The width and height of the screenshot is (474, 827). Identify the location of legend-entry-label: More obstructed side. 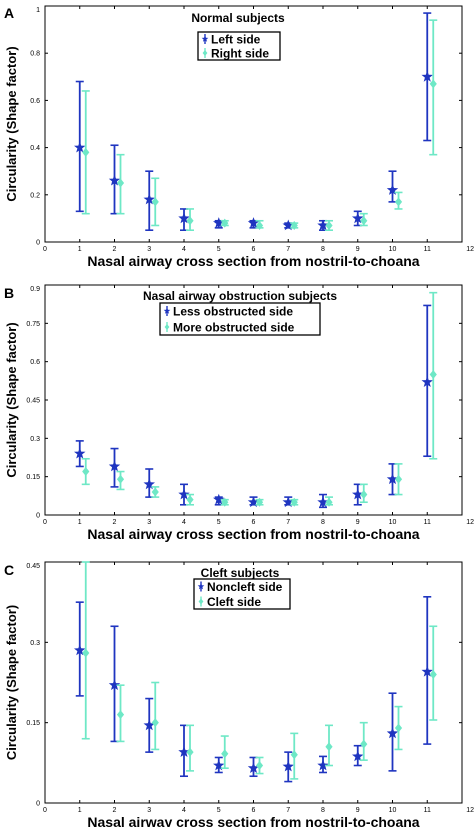
(234, 328).